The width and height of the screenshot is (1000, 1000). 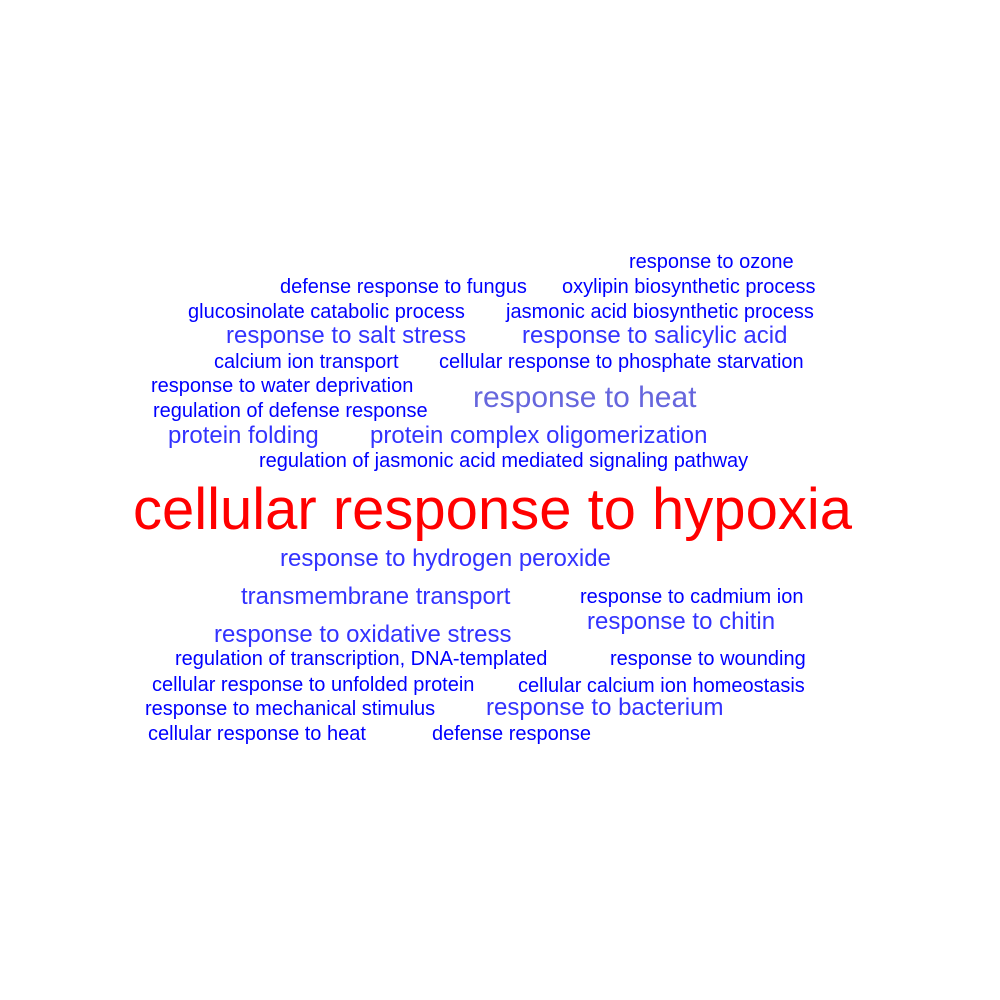 I want to click on word-transmembrane-transport: transmembrane transport, so click(x=376, y=596).